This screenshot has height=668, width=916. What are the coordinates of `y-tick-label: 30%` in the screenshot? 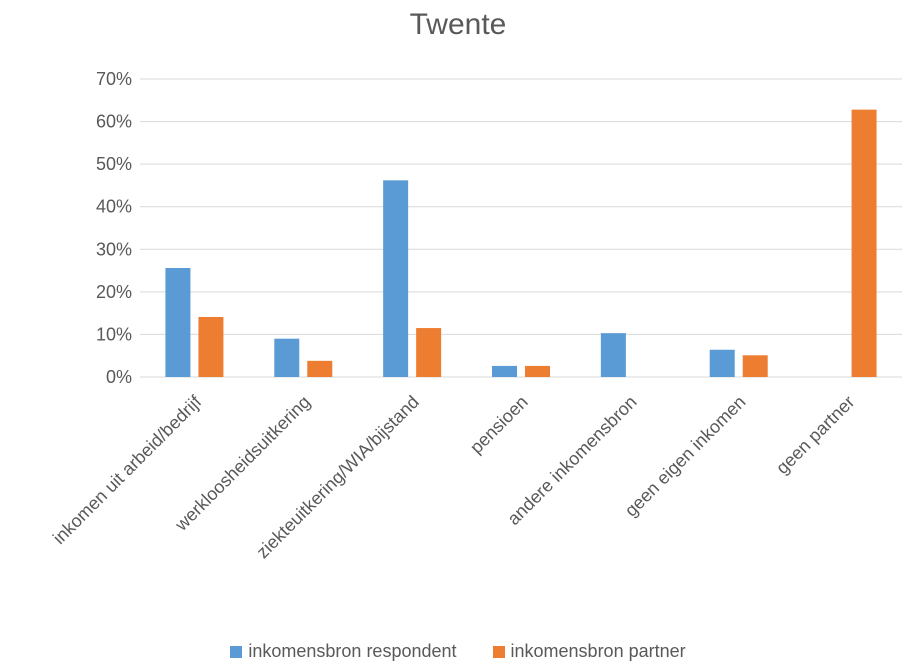 It's located at (114, 249).